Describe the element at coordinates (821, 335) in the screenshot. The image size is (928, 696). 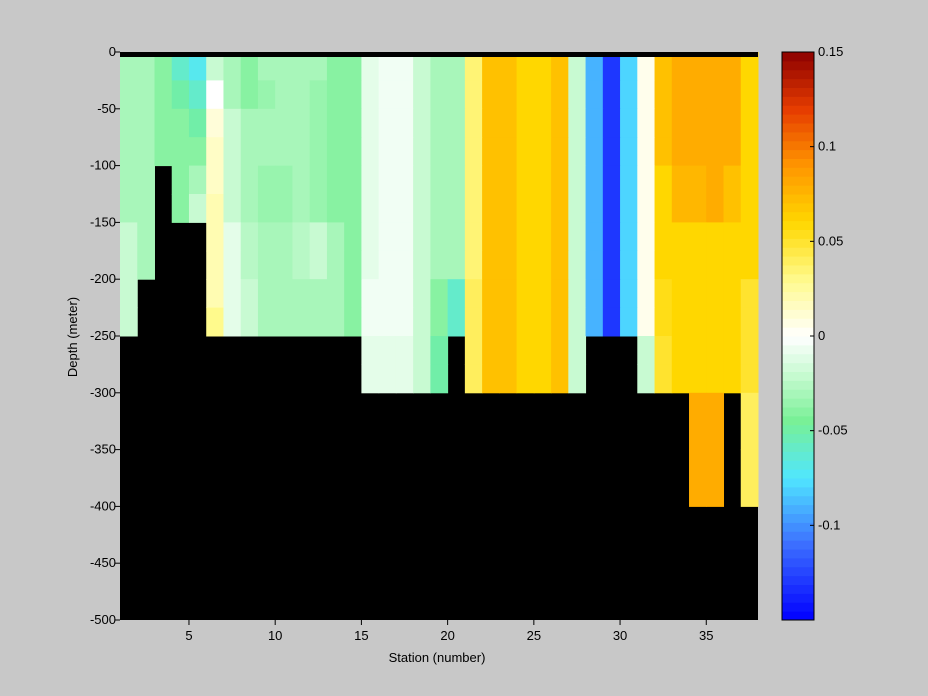
I see `colorbar-tick-label: 0` at that location.